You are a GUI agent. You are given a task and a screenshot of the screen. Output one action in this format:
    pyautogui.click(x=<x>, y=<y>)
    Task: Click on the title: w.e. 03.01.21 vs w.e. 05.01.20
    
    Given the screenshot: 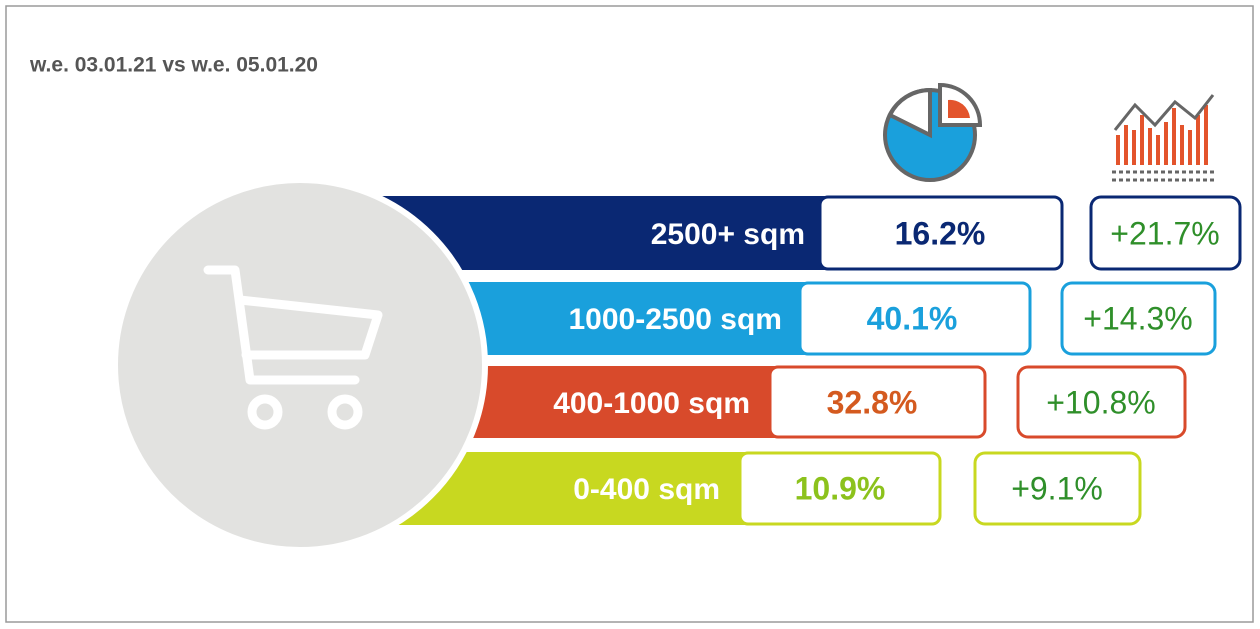 What is the action you would take?
    pyautogui.click(x=173, y=65)
    